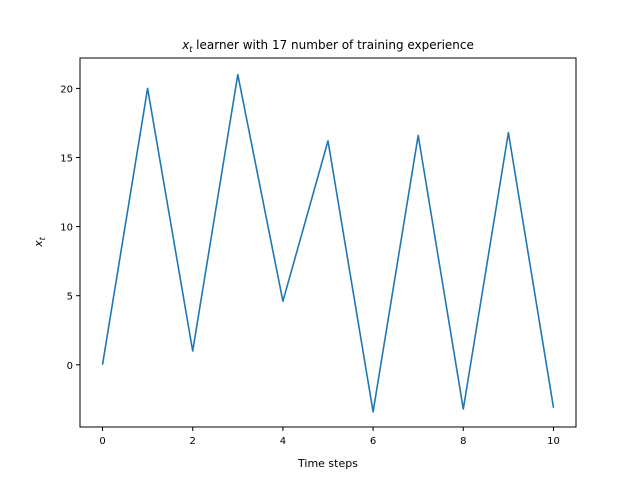 The height and width of the screenshot is (480, 640). What do you see at coordinates (39, 242) in the screenshot?
I see `y-axis-label: xt` at bounding box center [39, 242].